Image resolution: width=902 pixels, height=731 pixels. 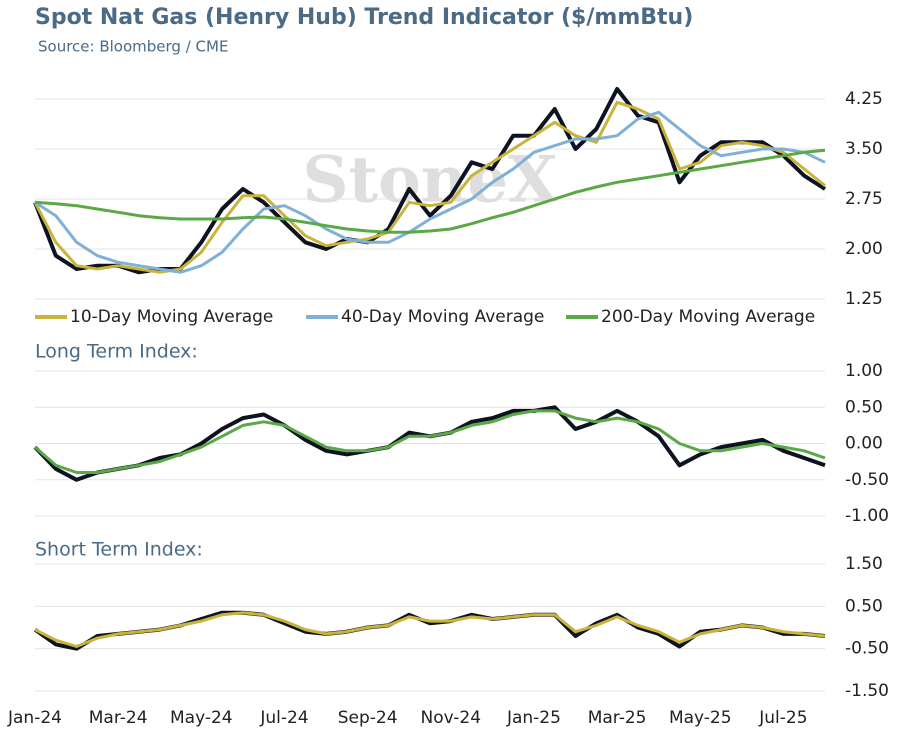 What do you see at coordinates (116, 352) in the screenshot?
I see `panel-title: Long Term Index:` at bounding box center [116, 352].